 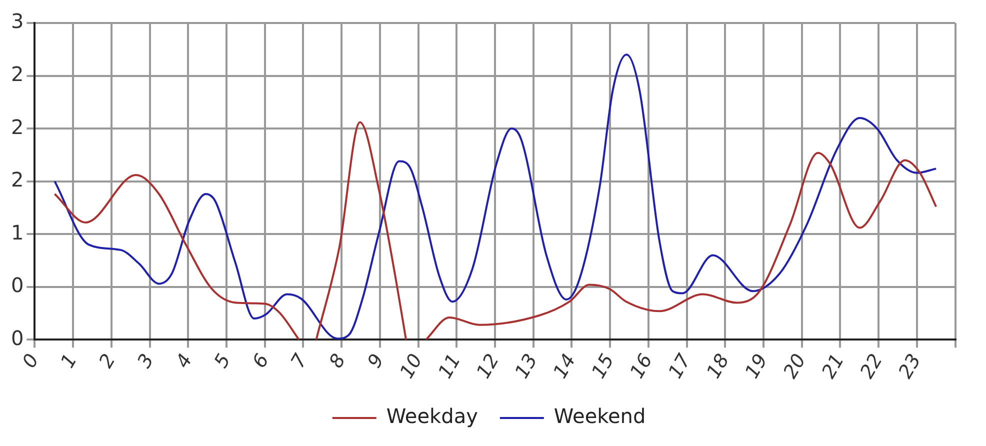 I want to click on x-tick-label: 9, so click(x=376, y=361).